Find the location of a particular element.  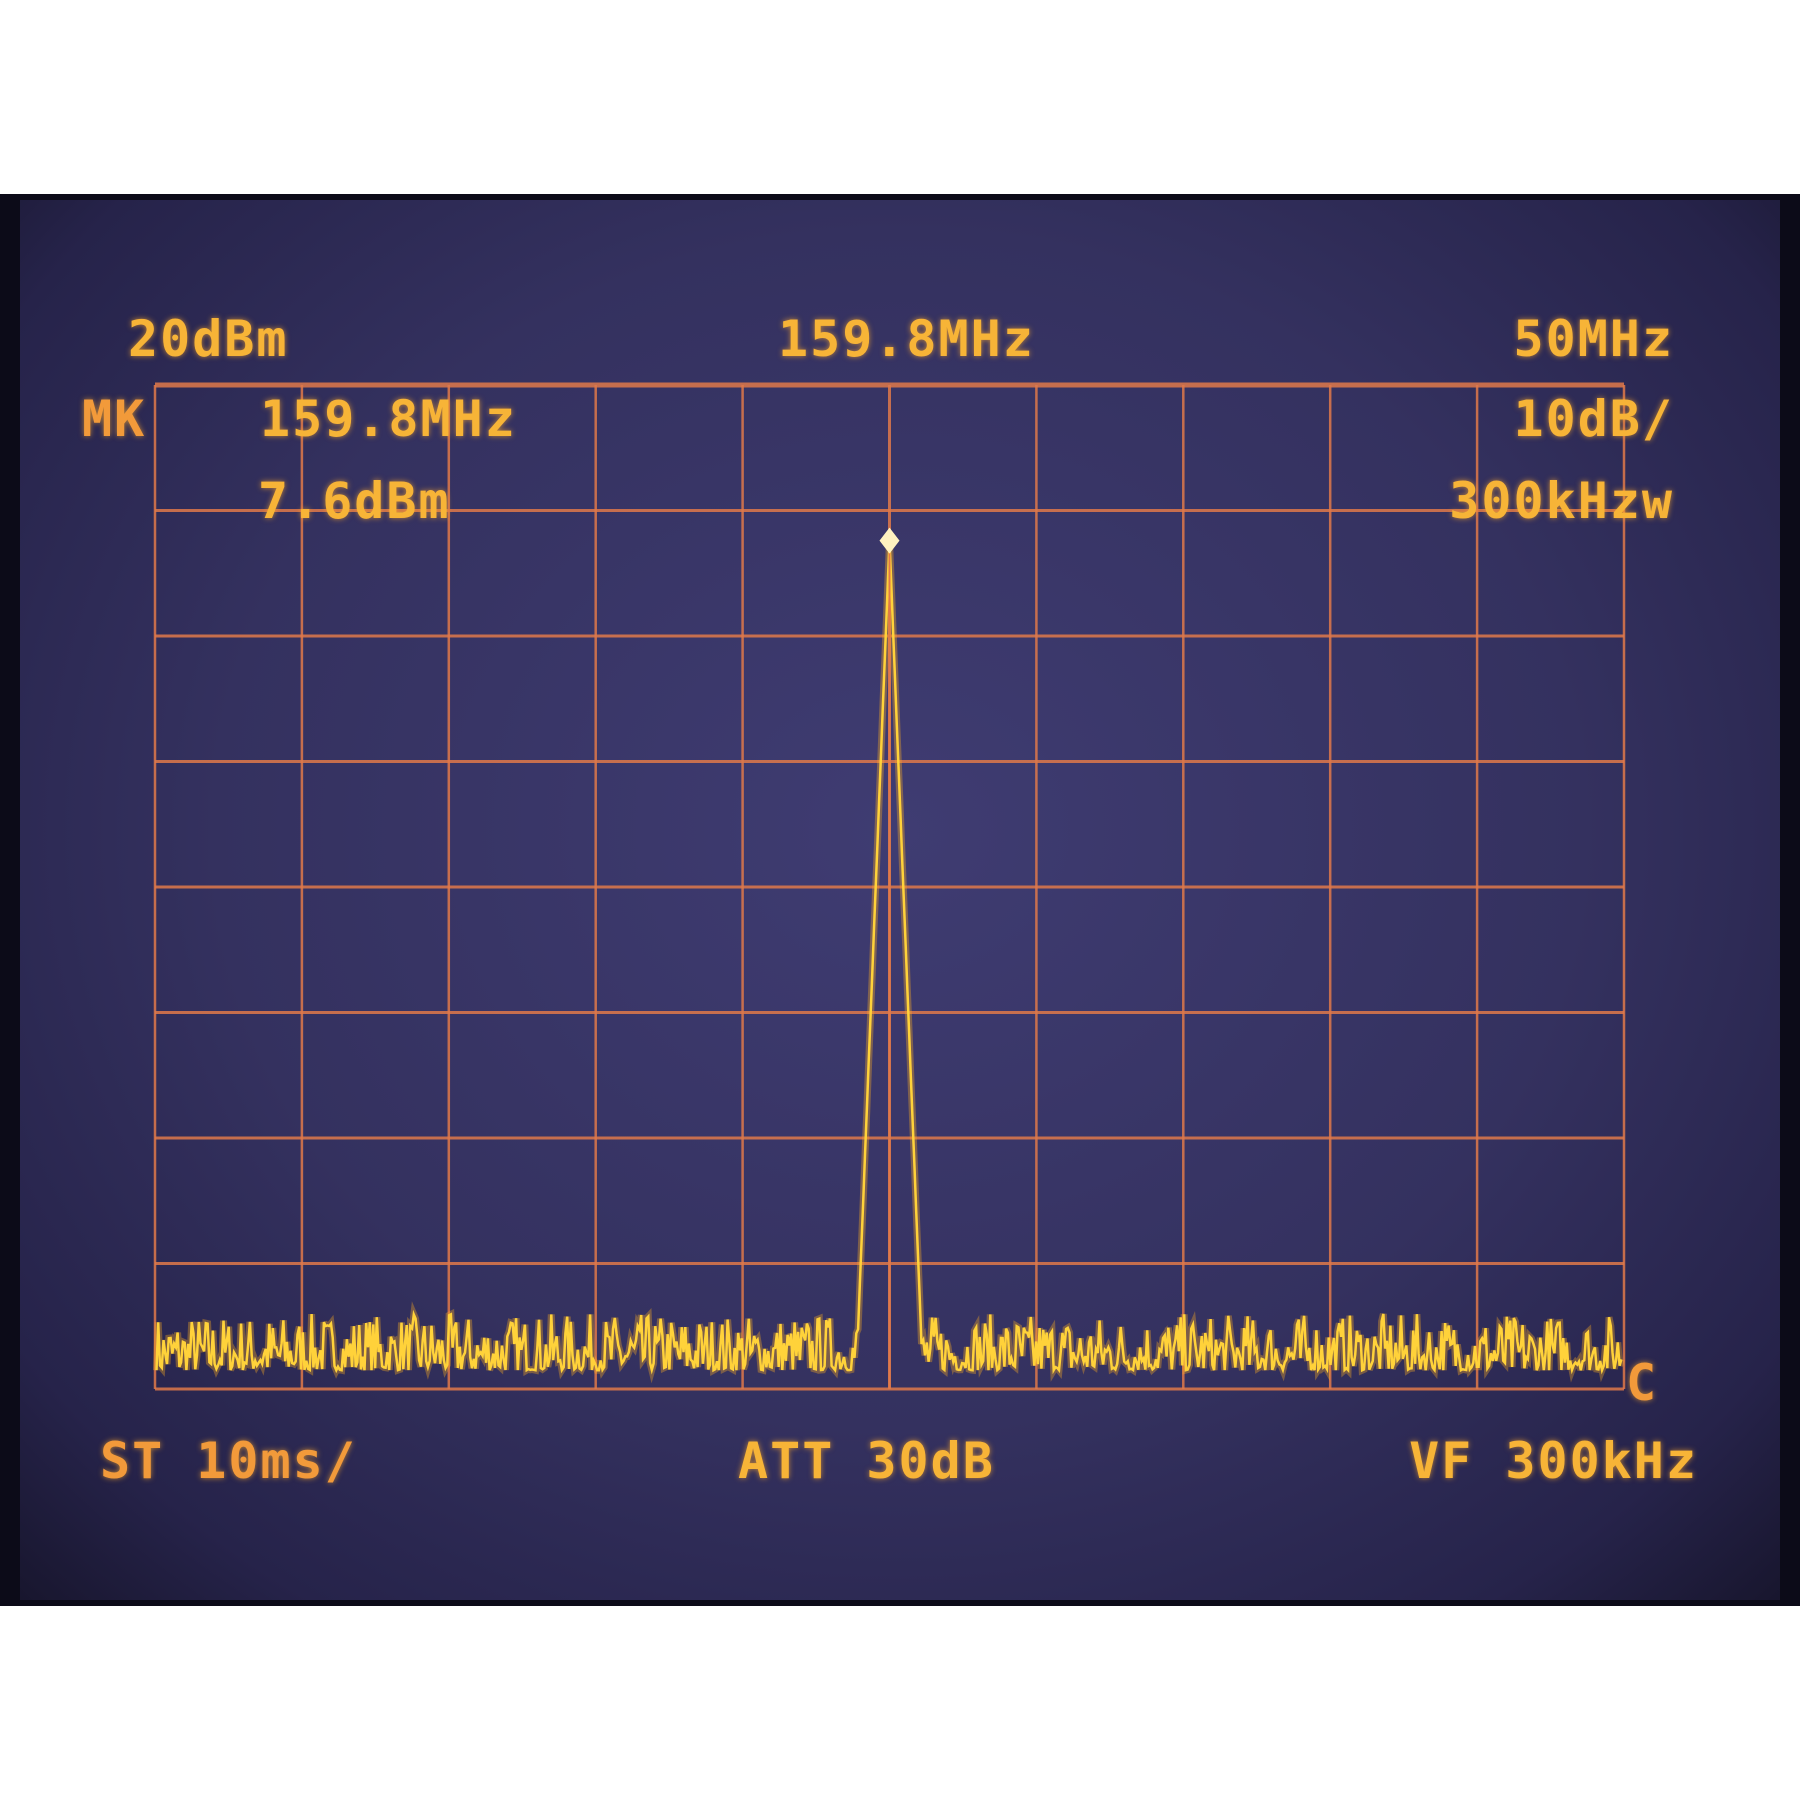

scale-per-div: 10dB/ is located at coordinates (1593, 419).